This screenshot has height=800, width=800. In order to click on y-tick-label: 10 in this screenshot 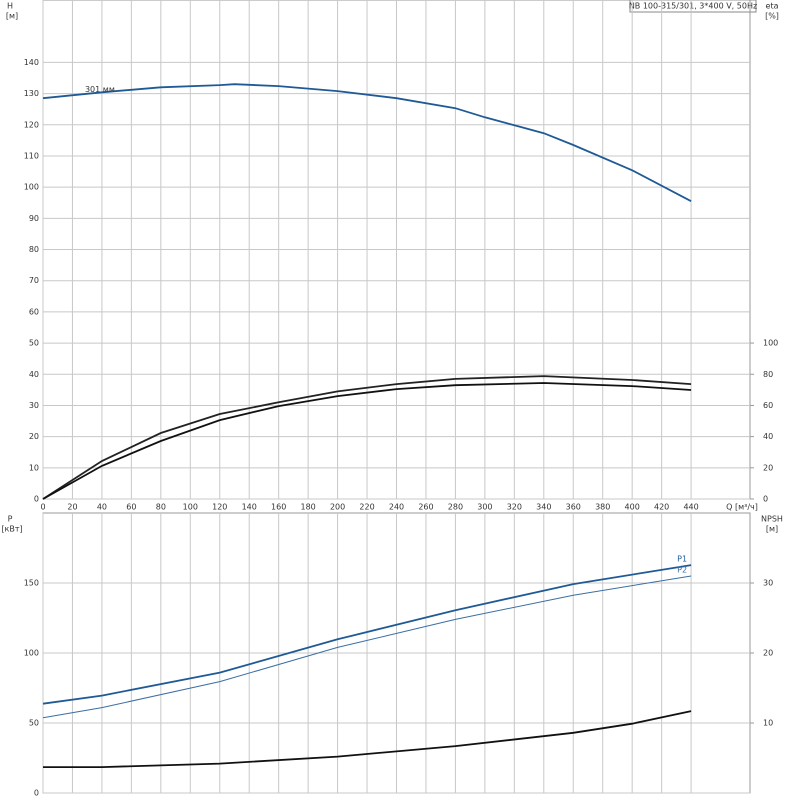, I will do `click(34, 467)`.